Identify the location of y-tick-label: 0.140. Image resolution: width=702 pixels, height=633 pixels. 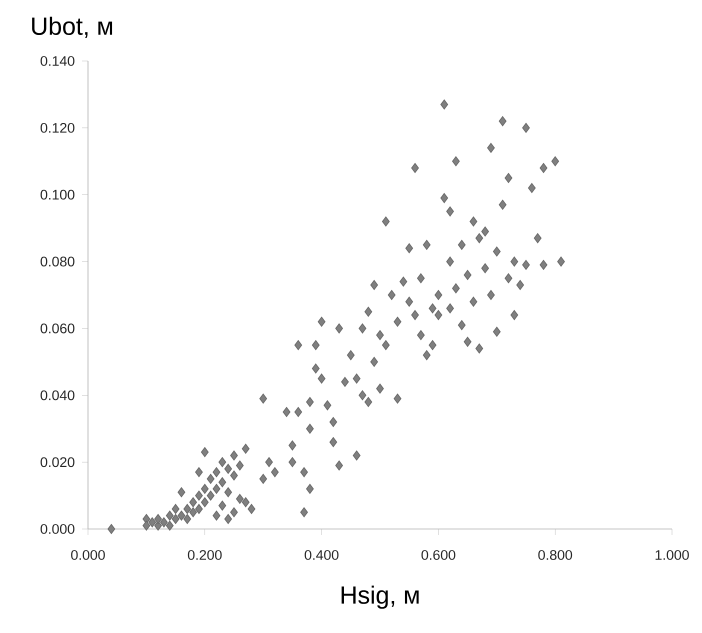
(57, 61).